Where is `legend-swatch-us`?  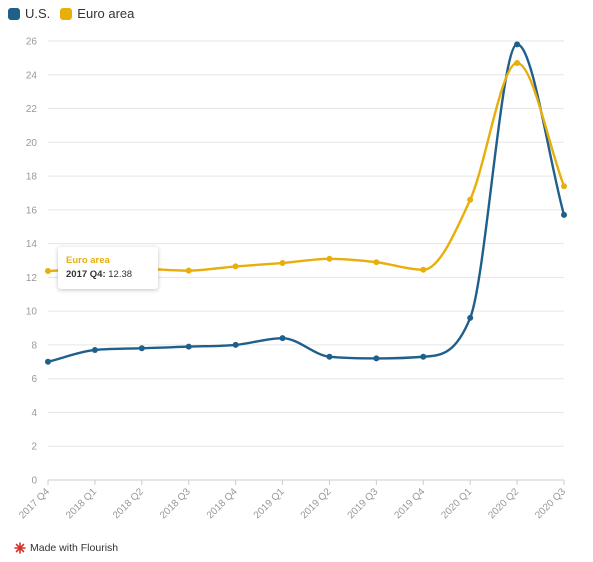 legend-swatch-us is located at coordinates (14, 13).